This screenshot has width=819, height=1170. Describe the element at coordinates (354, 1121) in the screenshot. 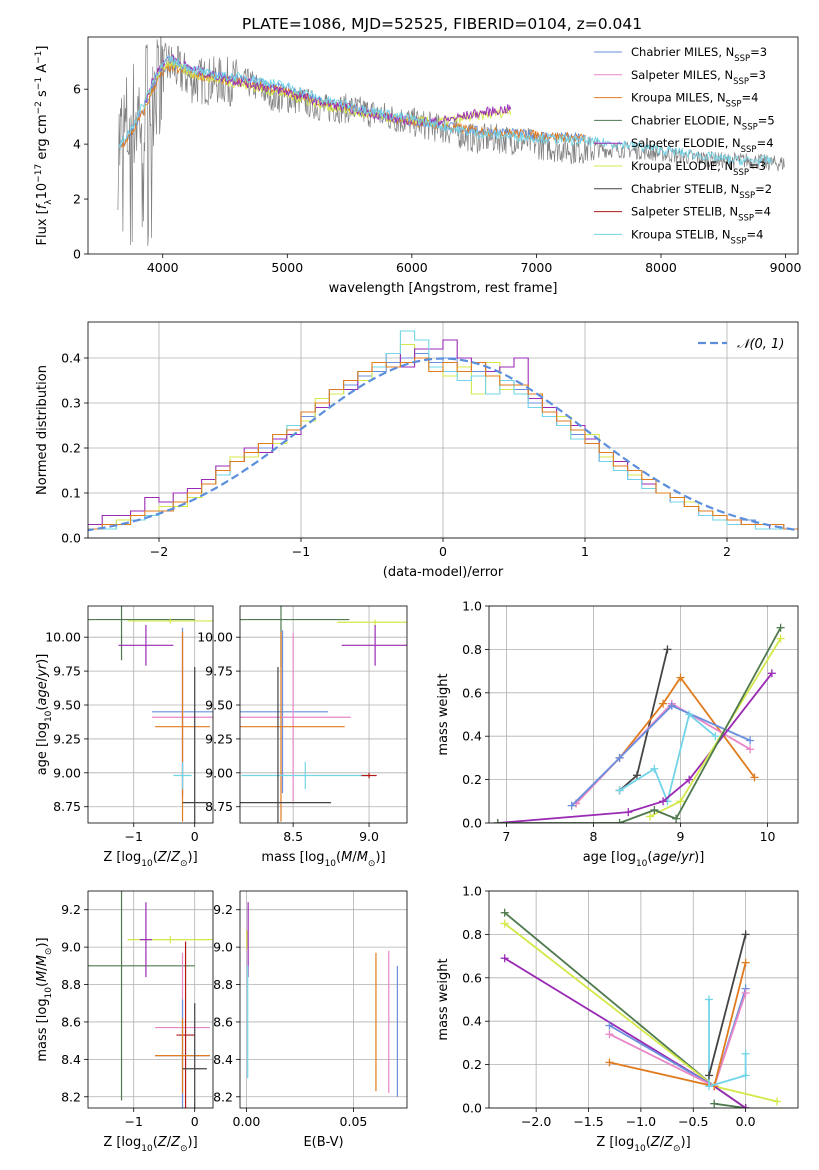

I see `x-tick-label: 0.05` at that location.